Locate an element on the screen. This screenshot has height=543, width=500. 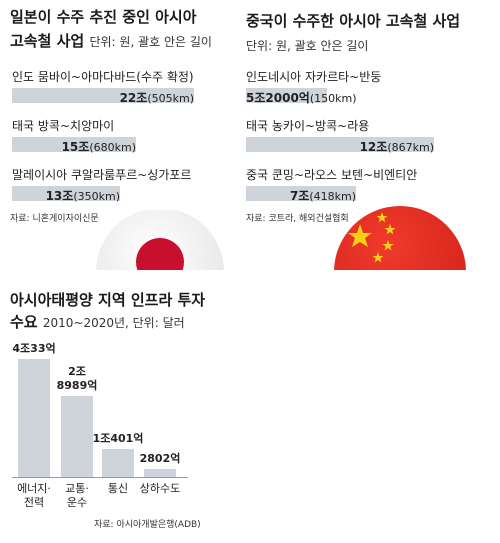
japan-value-label: 22조 is located at coordinates (133, 98).